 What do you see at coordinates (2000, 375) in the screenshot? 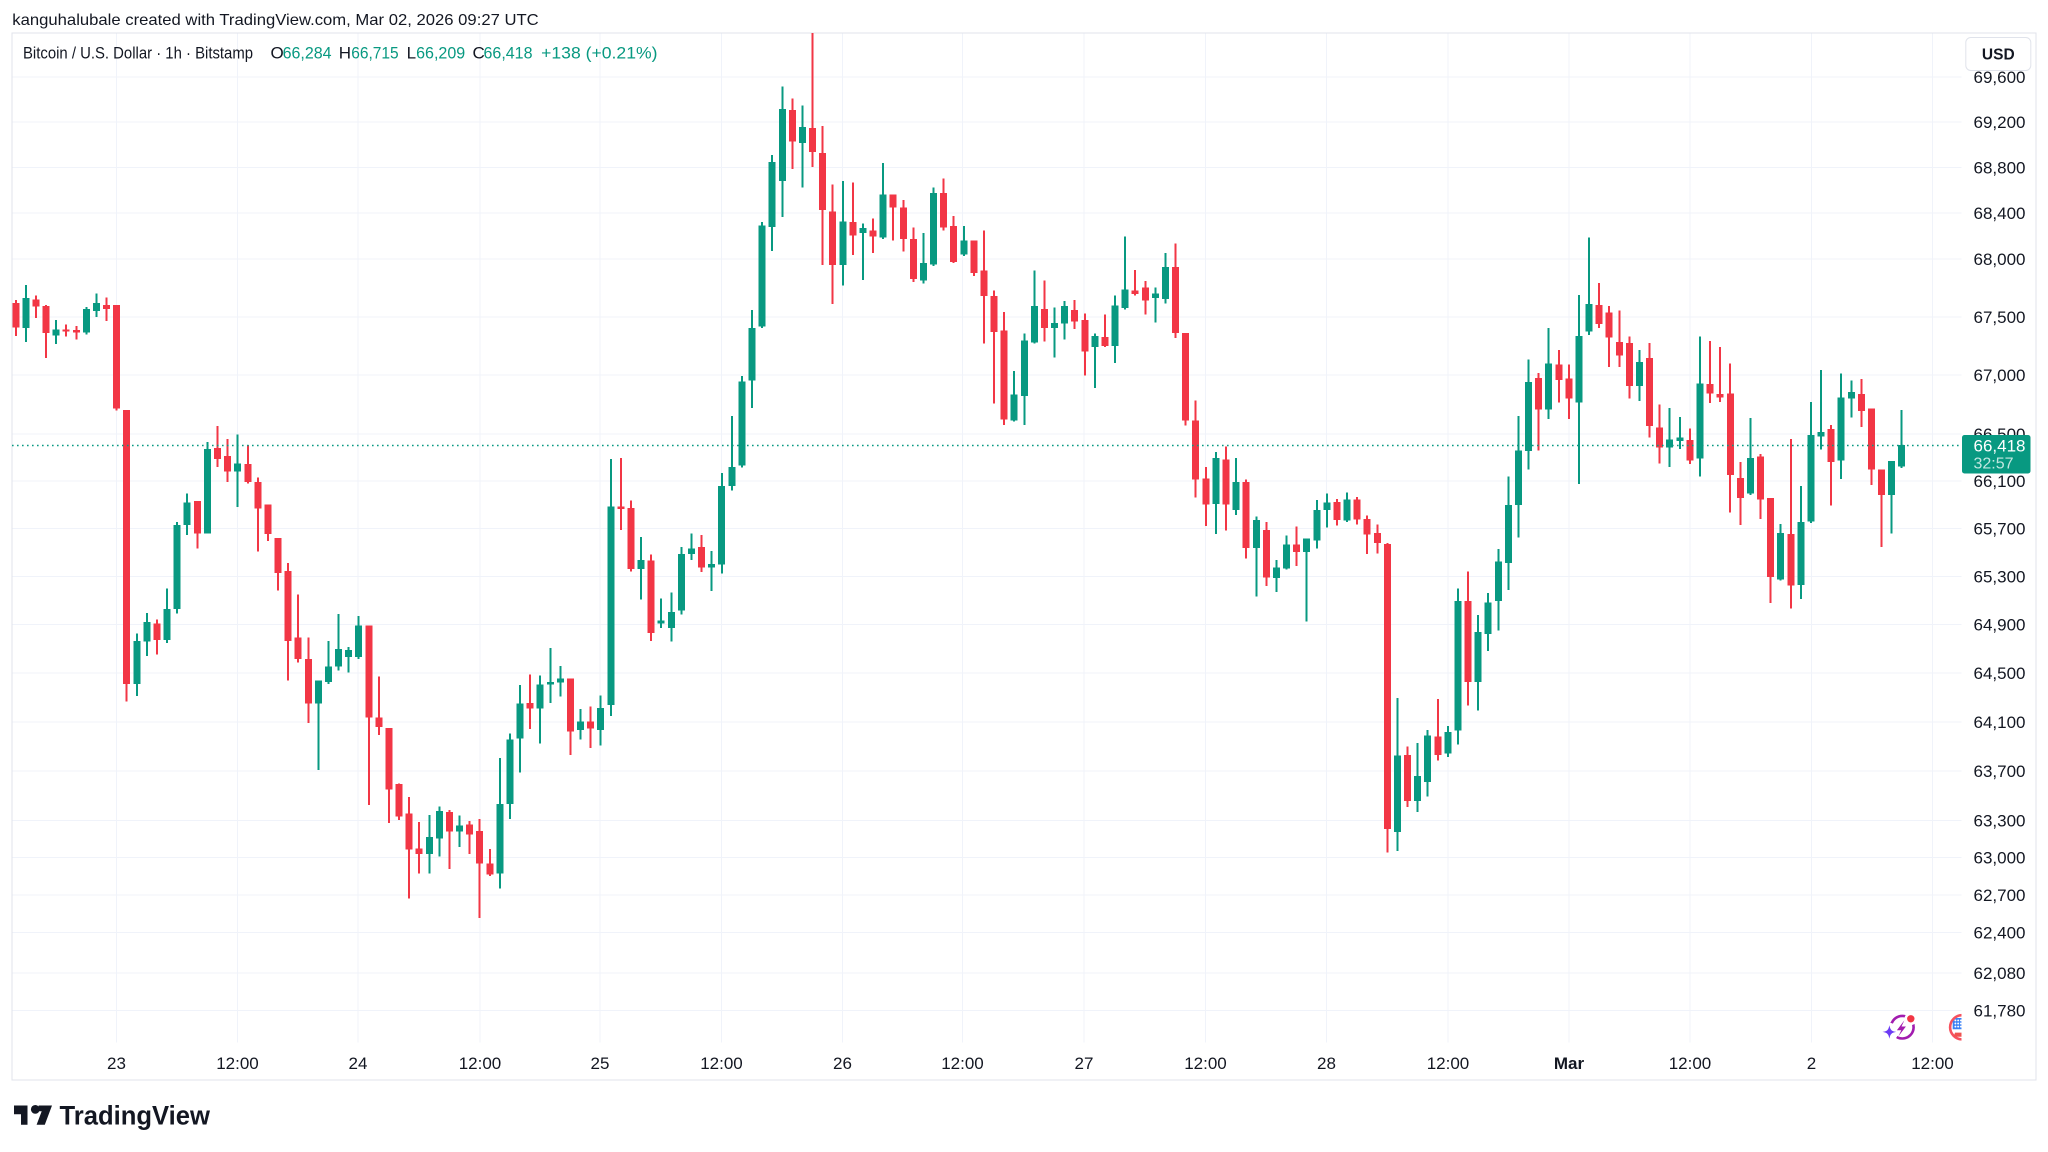
I see `svg-text: 67,000` at bounding box center [2000, 375].